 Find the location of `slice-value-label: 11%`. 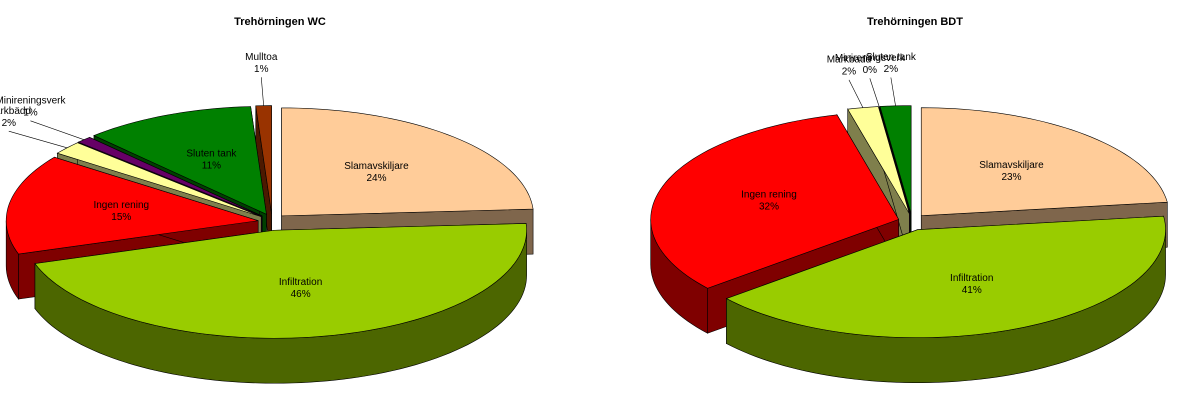

slice-value-label: 11% is located at coordinates (211, 165).